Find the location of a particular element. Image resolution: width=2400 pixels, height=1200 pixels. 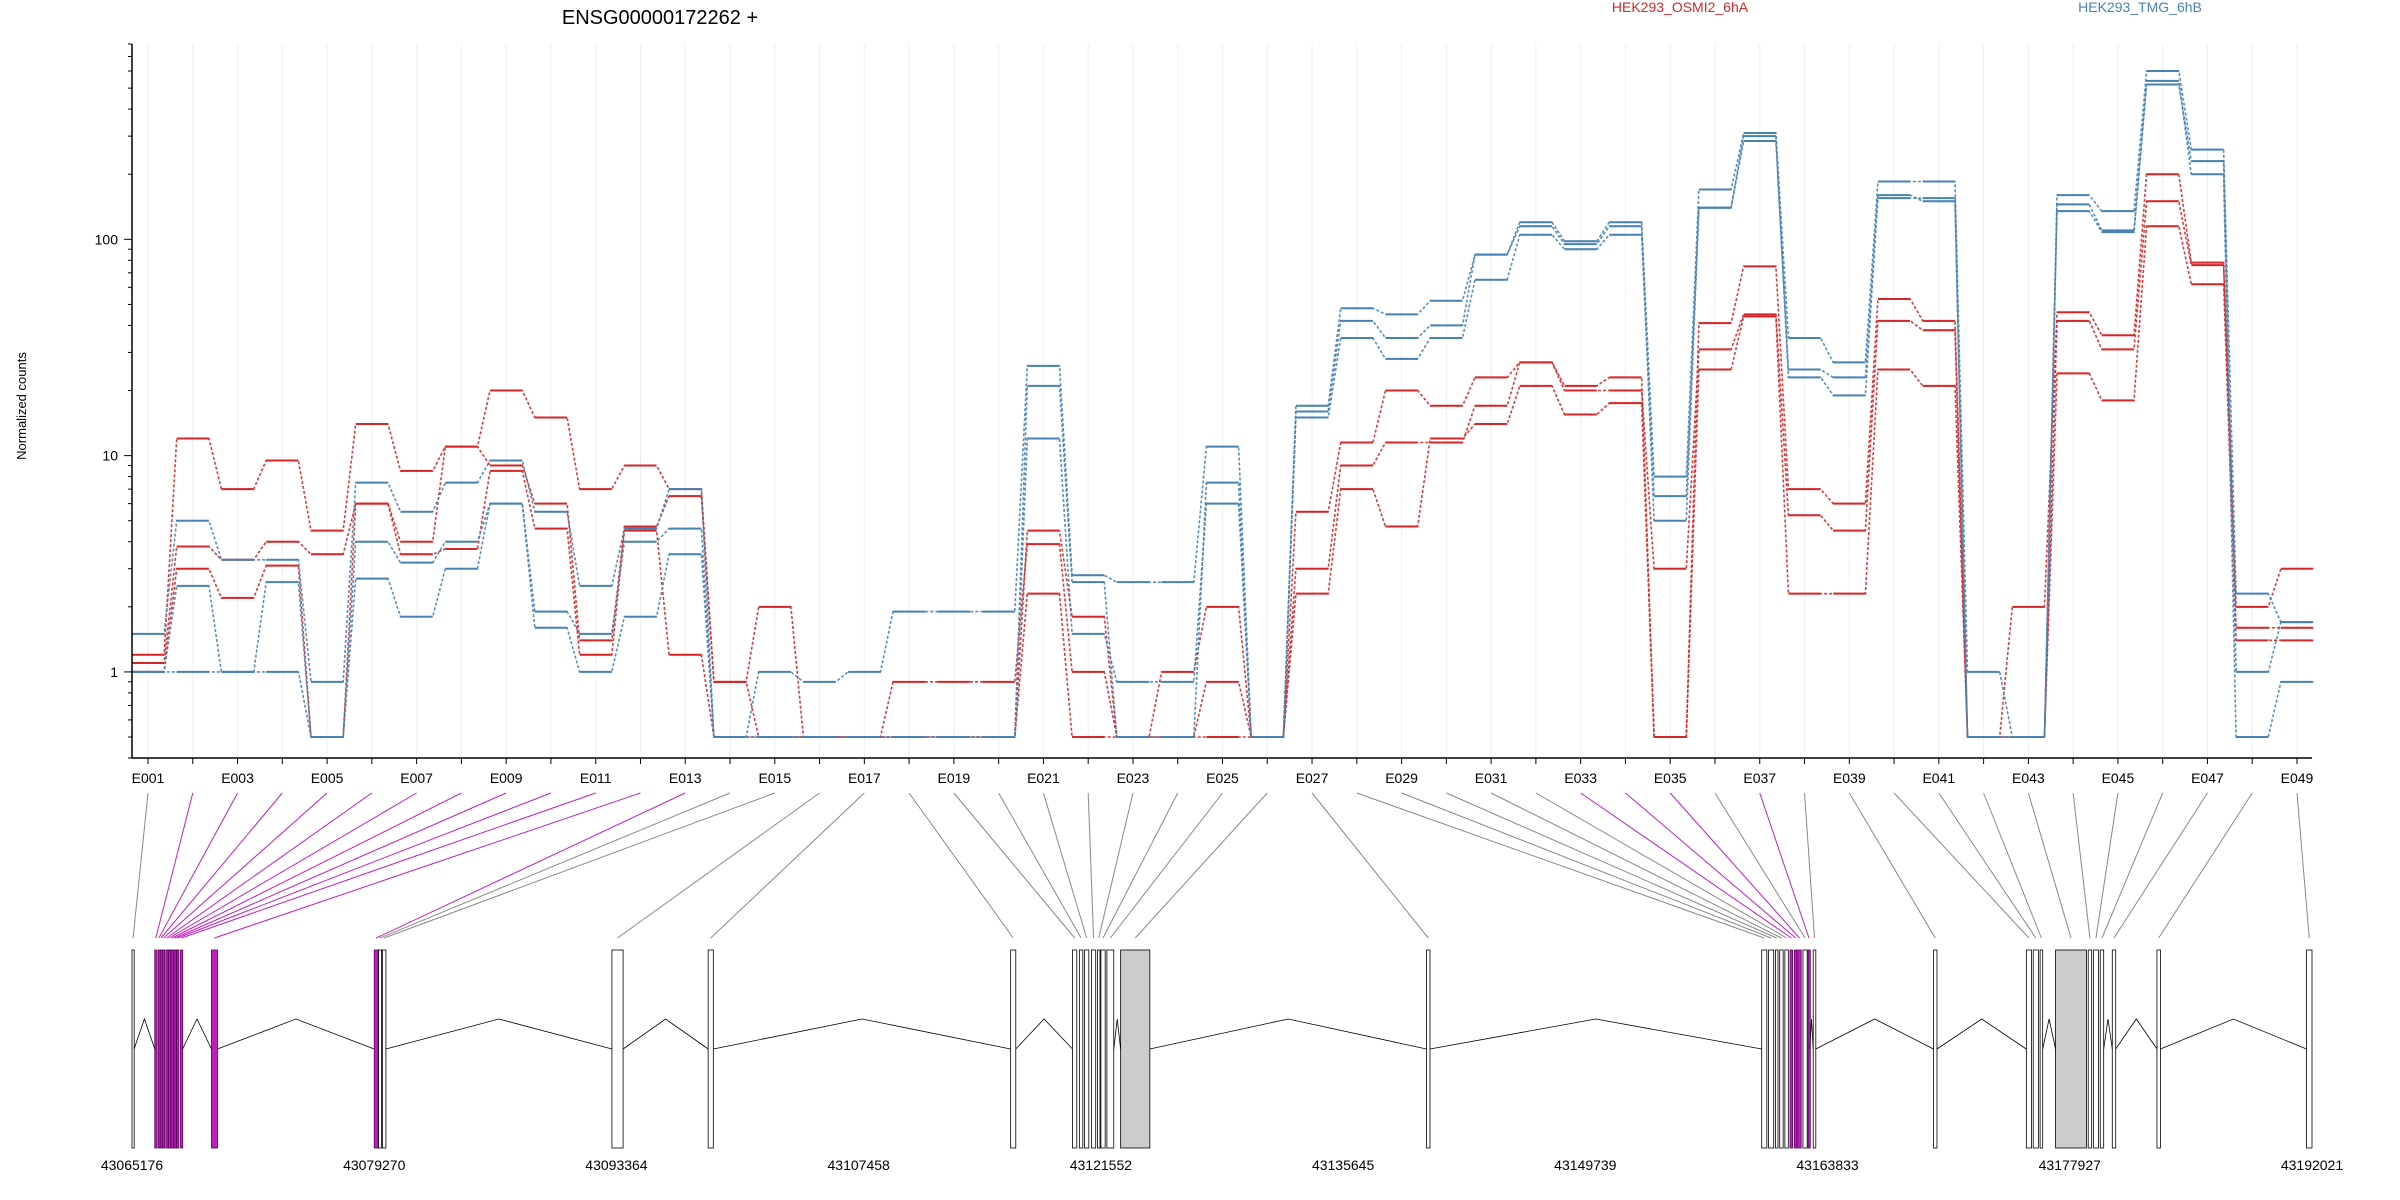

x-tick-label: E013 is located at coordinates (685, 778).